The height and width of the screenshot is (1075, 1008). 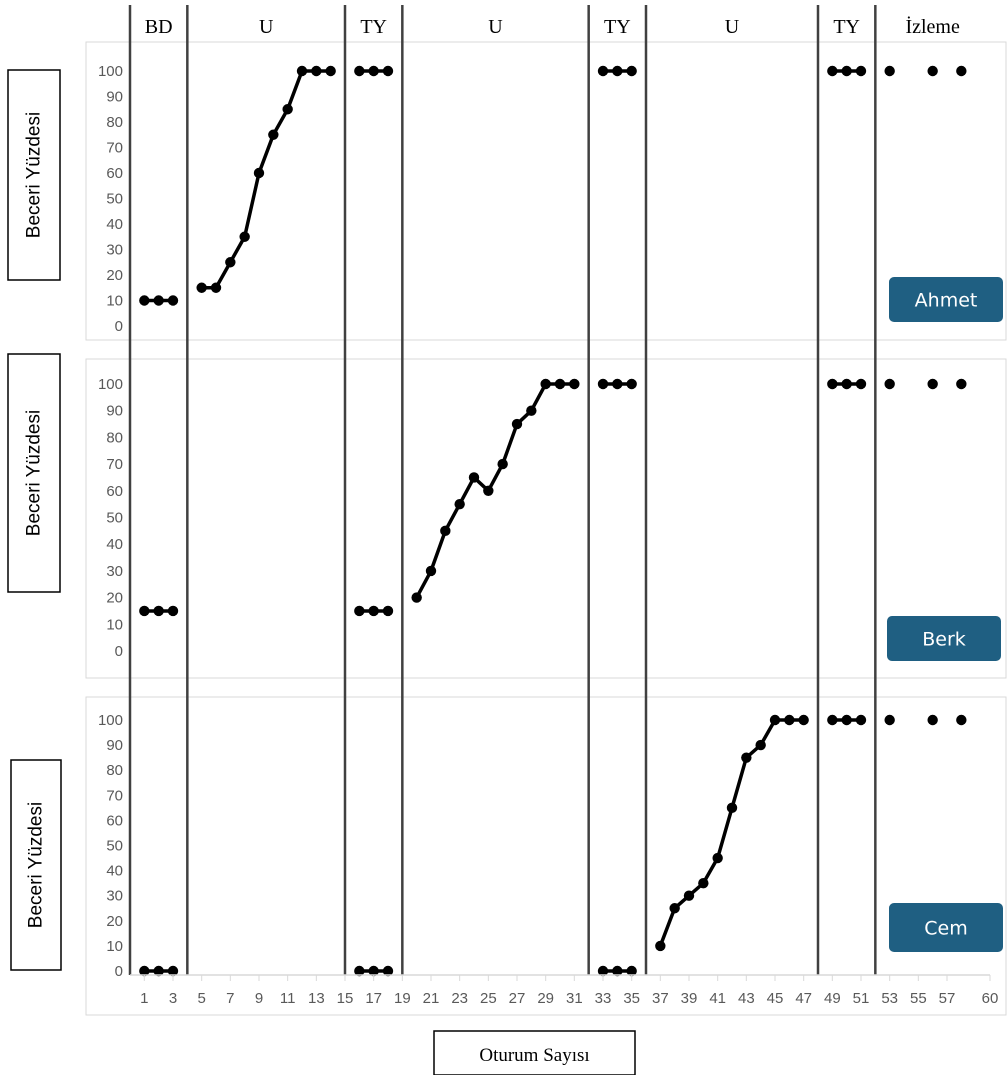 I want to click on phase-label-3: U, so click(x=495, y=27).